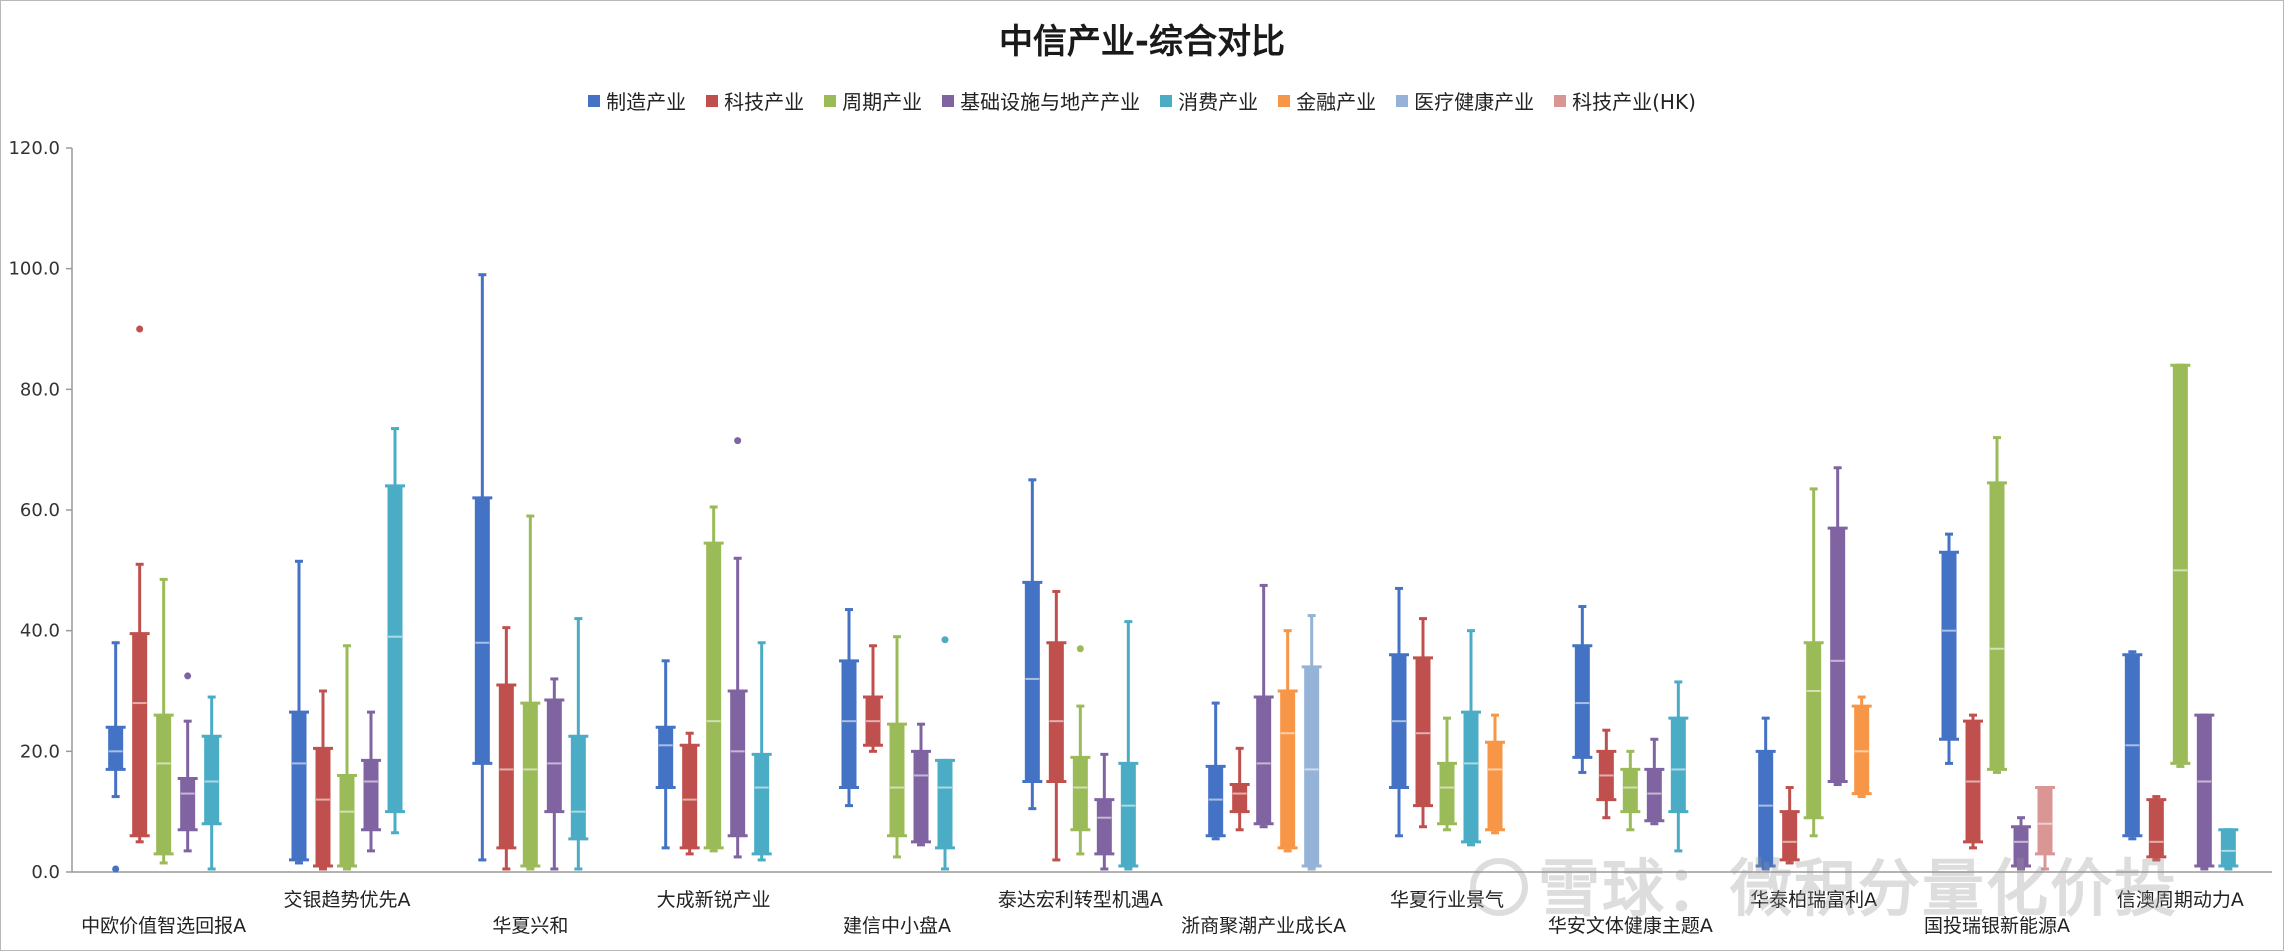  What do you see at coordinates (646, 102) in the screenshot?
I see `legend-label: 制造产业` at bounding box center [646, 102].